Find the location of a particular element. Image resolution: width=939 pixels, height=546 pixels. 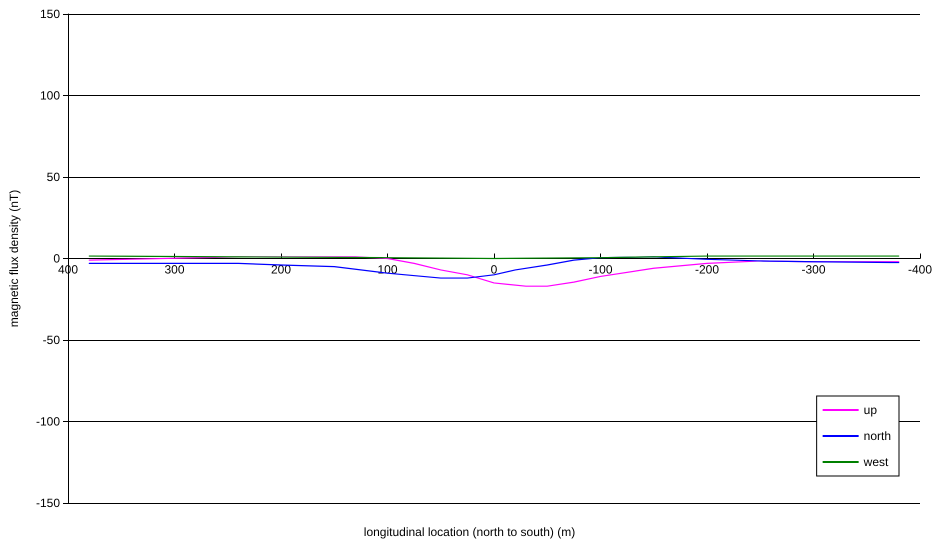

y-tick-label: 150 is located at coordinates (50, 14).